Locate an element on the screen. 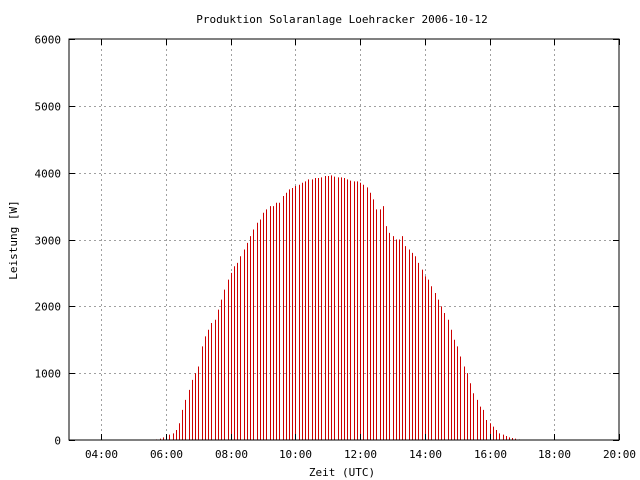 The width and height of the screenshot is (640, 480). x-axis-title: Zeit (UTC) is located at coordinates (342, 472).